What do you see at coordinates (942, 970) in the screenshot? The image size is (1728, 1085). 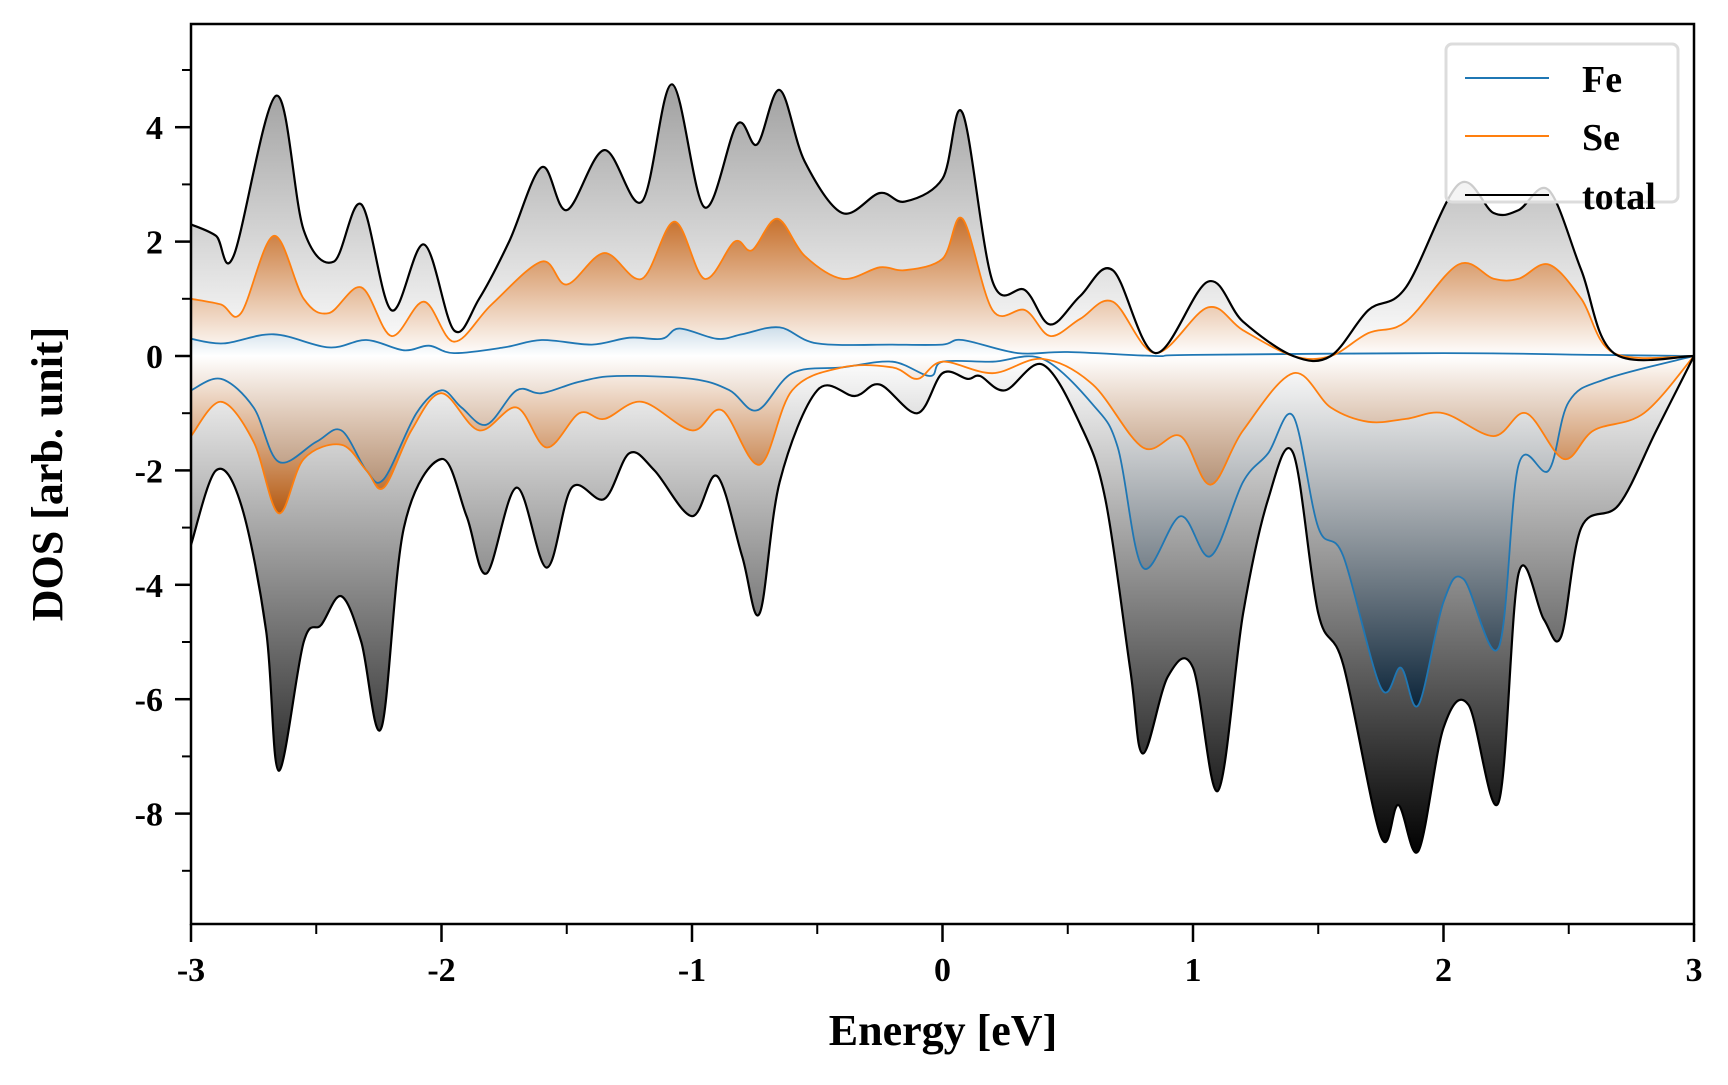 I see `x-tick-label: 0` at bounding box center [942, 970].